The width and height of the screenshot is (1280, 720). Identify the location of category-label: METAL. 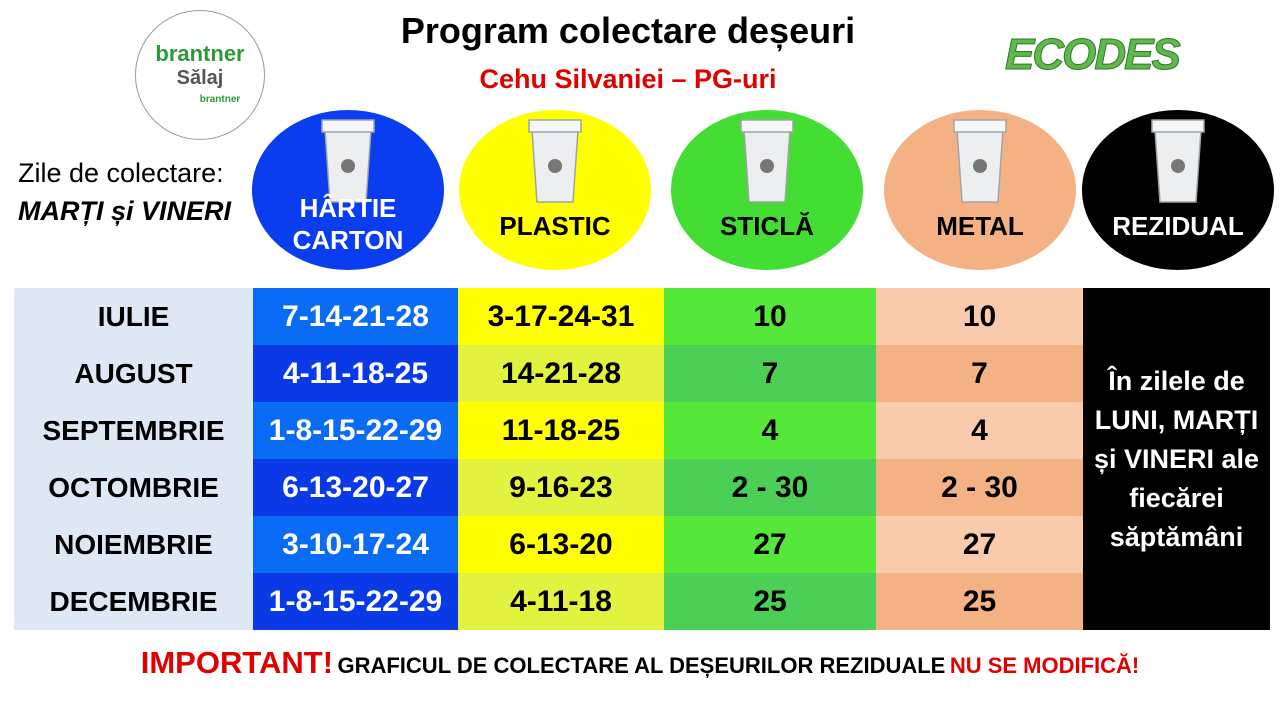
(980, 226).